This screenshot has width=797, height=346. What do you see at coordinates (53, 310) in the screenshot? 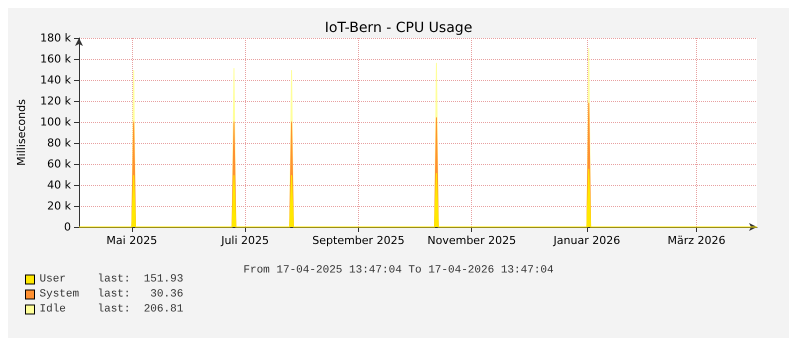
I see `legend-label: Idle` at bounding box center [53, 310].